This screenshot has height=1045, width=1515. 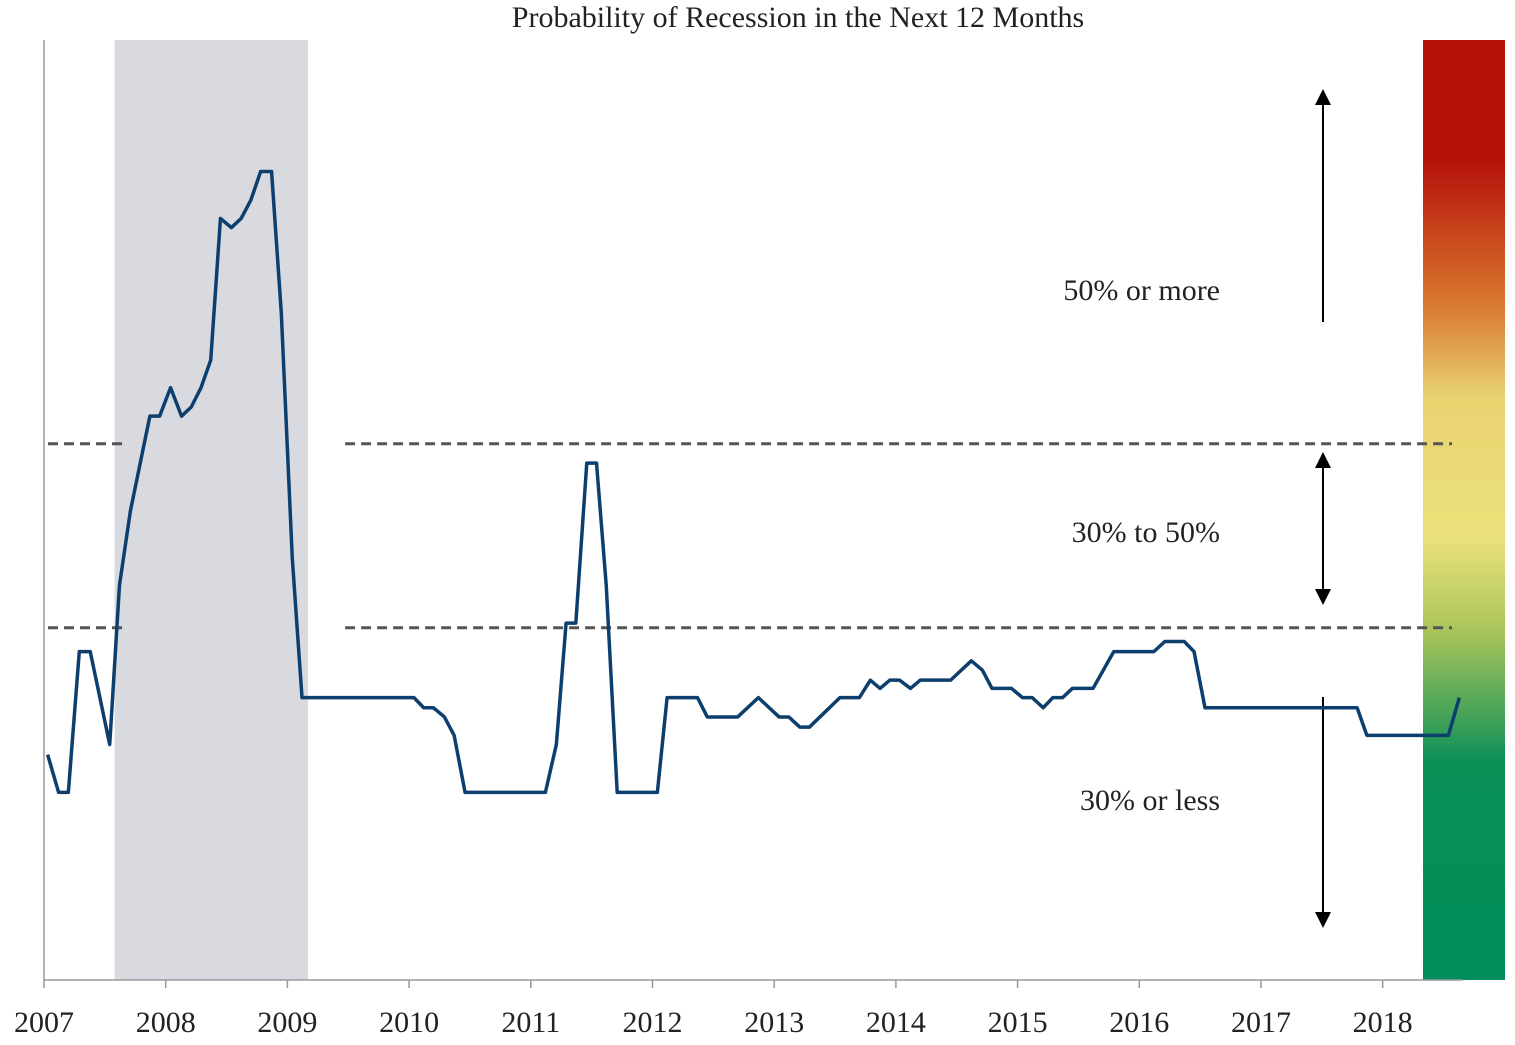 I want to click on recession-shading, so click(x=211, y=510).